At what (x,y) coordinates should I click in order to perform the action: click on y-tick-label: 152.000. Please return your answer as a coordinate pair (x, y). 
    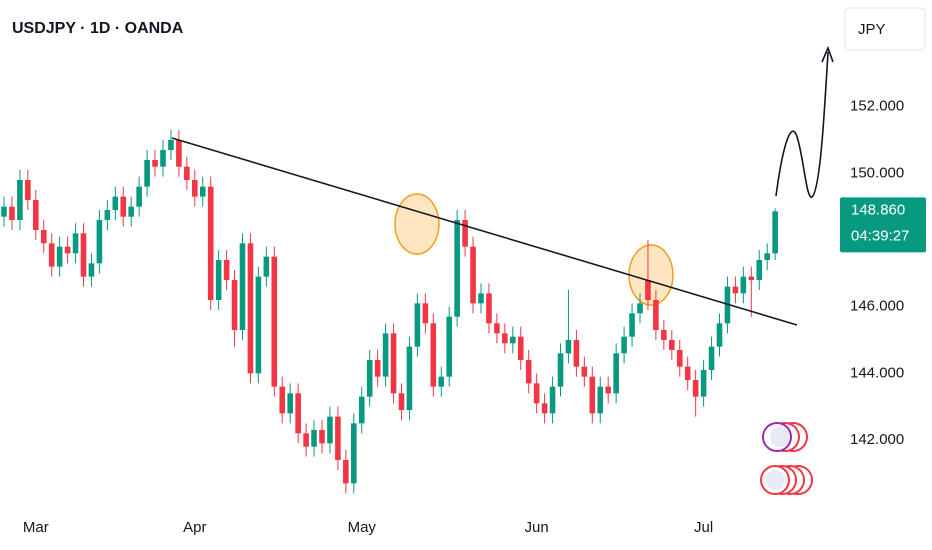
    Looking at the image, I should click on (877, 106).